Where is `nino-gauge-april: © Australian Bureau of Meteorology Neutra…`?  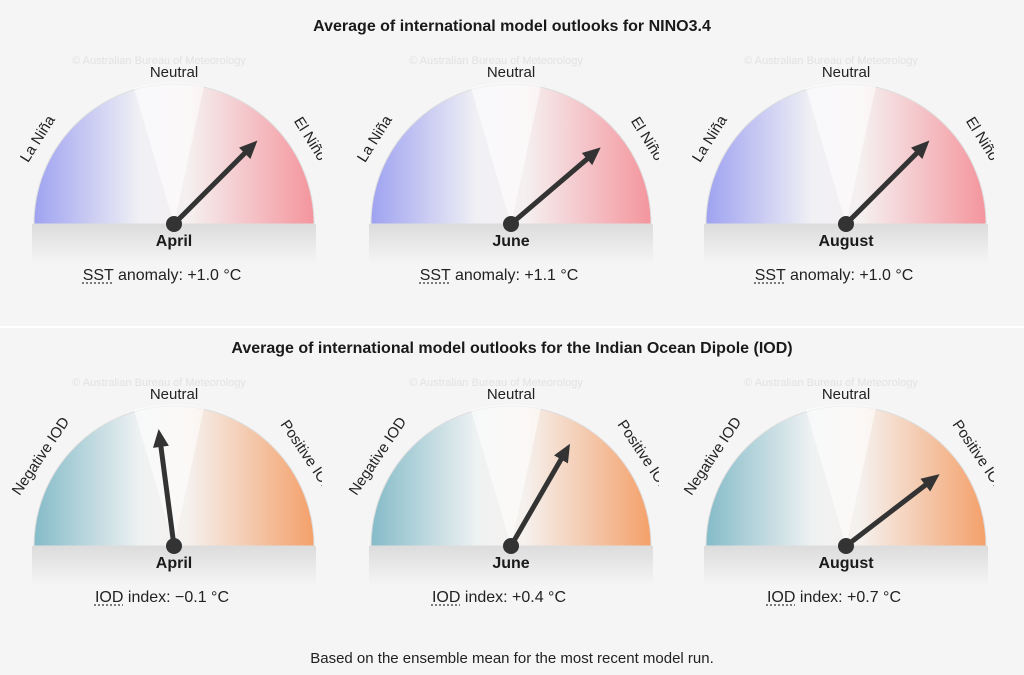 nino-gauge-april: © Australian Bureau of Meteorology Neutra… is located at coordinates (162, 174).